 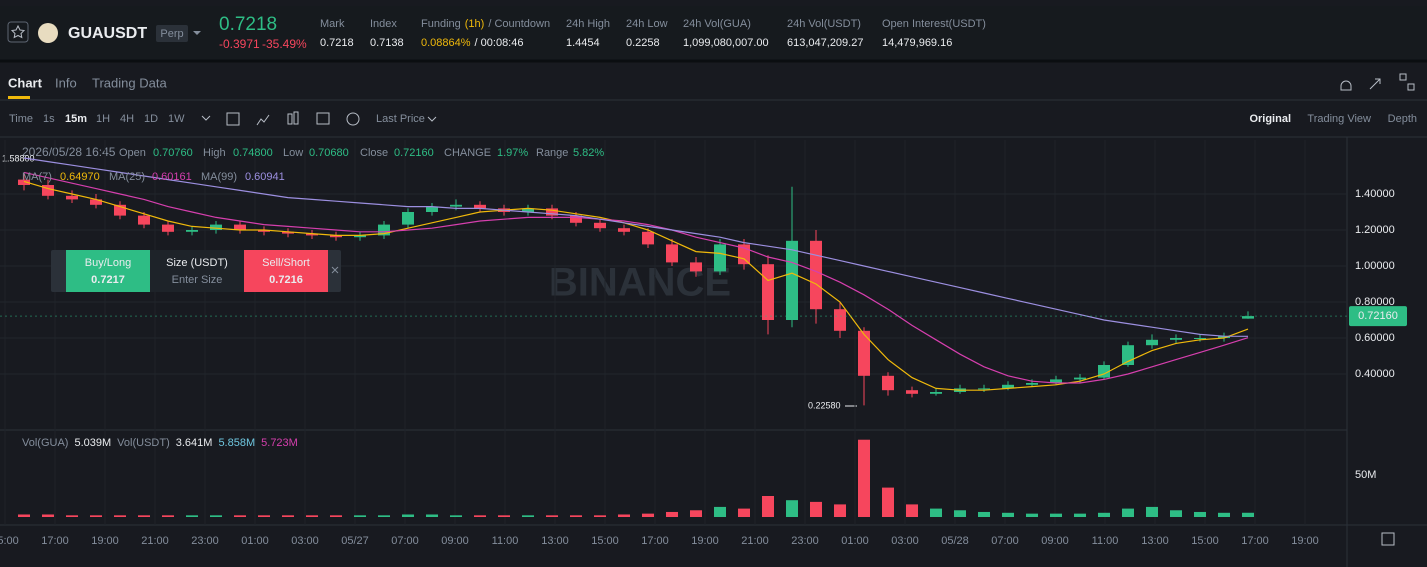 I want to click on indicator-icon, so click(x=263, y=120).